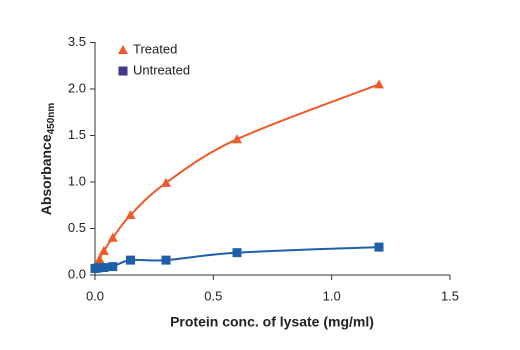 Image resolution: width=520 pixels, height=350 pixels. I want to click on y-tick-label: 0.5, so click(77, 227).